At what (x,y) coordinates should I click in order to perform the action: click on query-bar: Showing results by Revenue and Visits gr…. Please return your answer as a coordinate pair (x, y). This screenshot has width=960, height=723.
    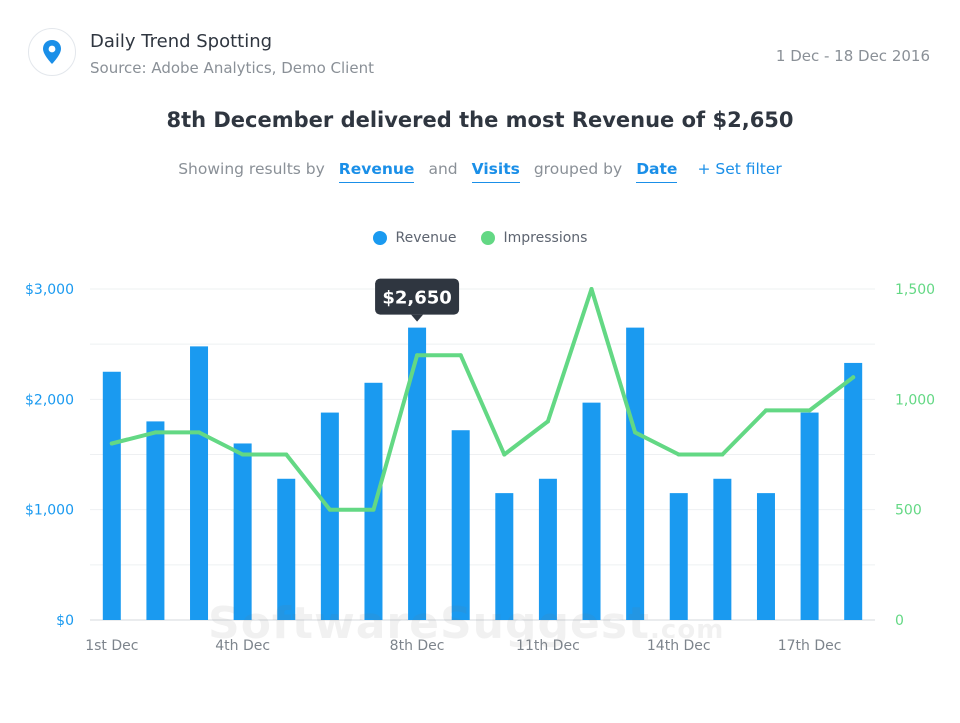
    Looking at the image, I should click on (480, 171).